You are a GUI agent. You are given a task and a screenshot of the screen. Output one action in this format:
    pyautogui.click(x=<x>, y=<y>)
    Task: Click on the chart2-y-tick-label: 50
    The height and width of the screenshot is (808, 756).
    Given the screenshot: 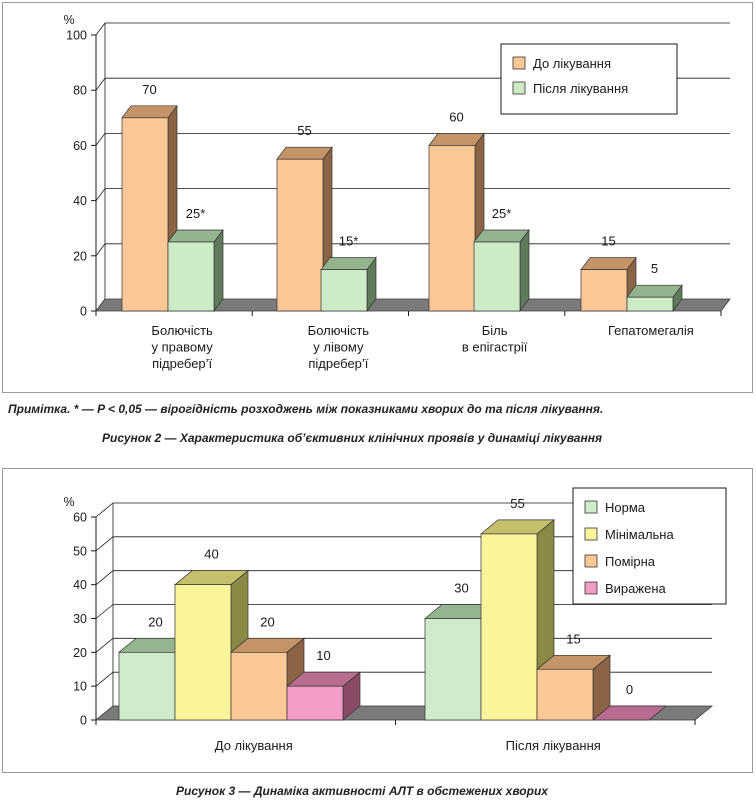 What is the action you would take?
    pyautogui.click(x=80, y=551)
    